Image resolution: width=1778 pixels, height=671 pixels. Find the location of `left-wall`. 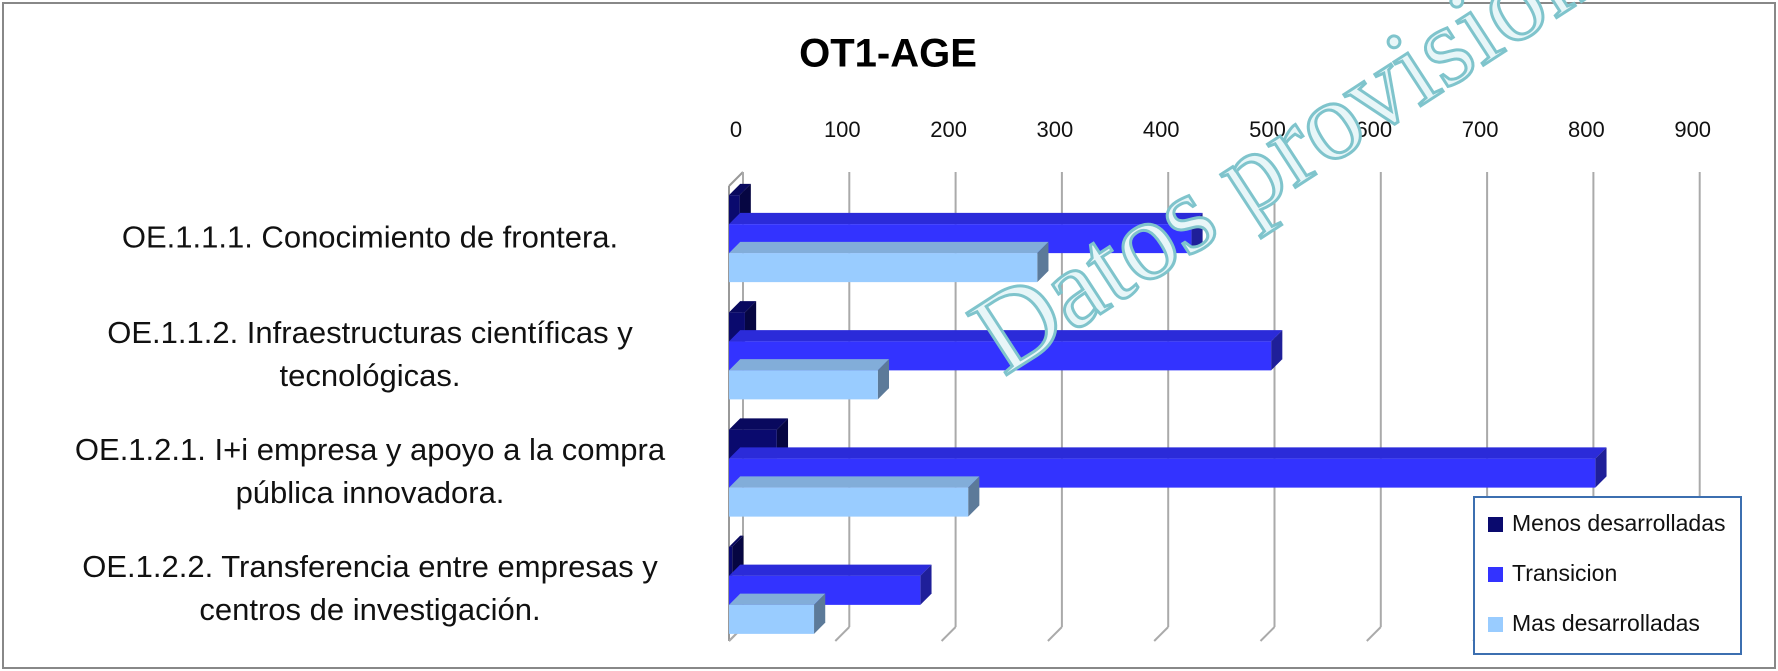

left-wall is located at coordinates (736, 179).